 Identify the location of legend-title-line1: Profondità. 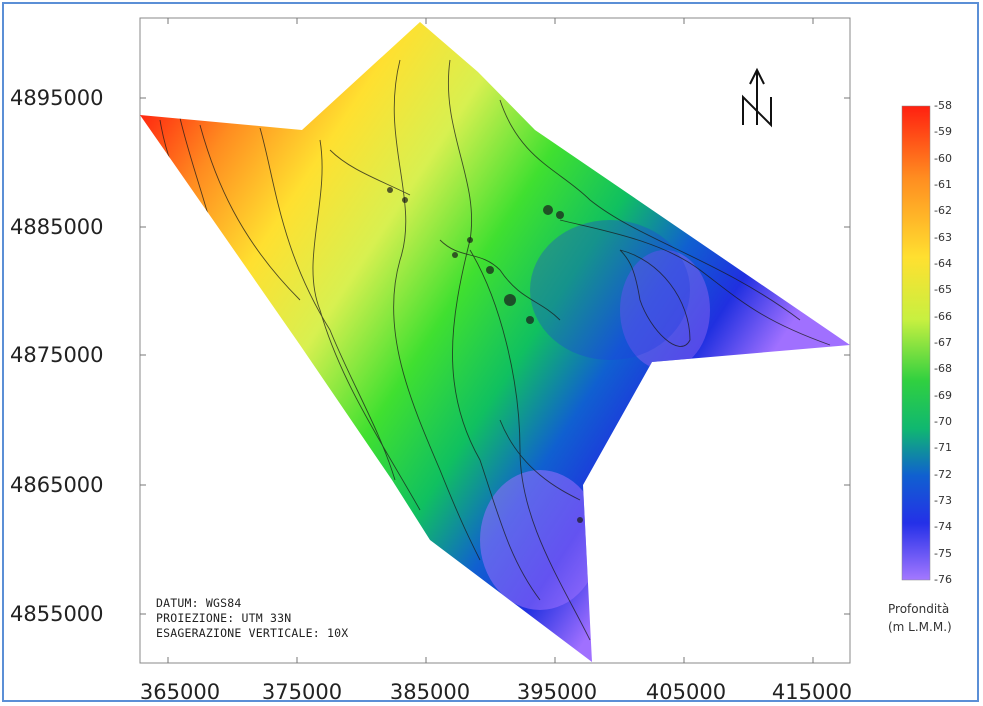
(919, 609).